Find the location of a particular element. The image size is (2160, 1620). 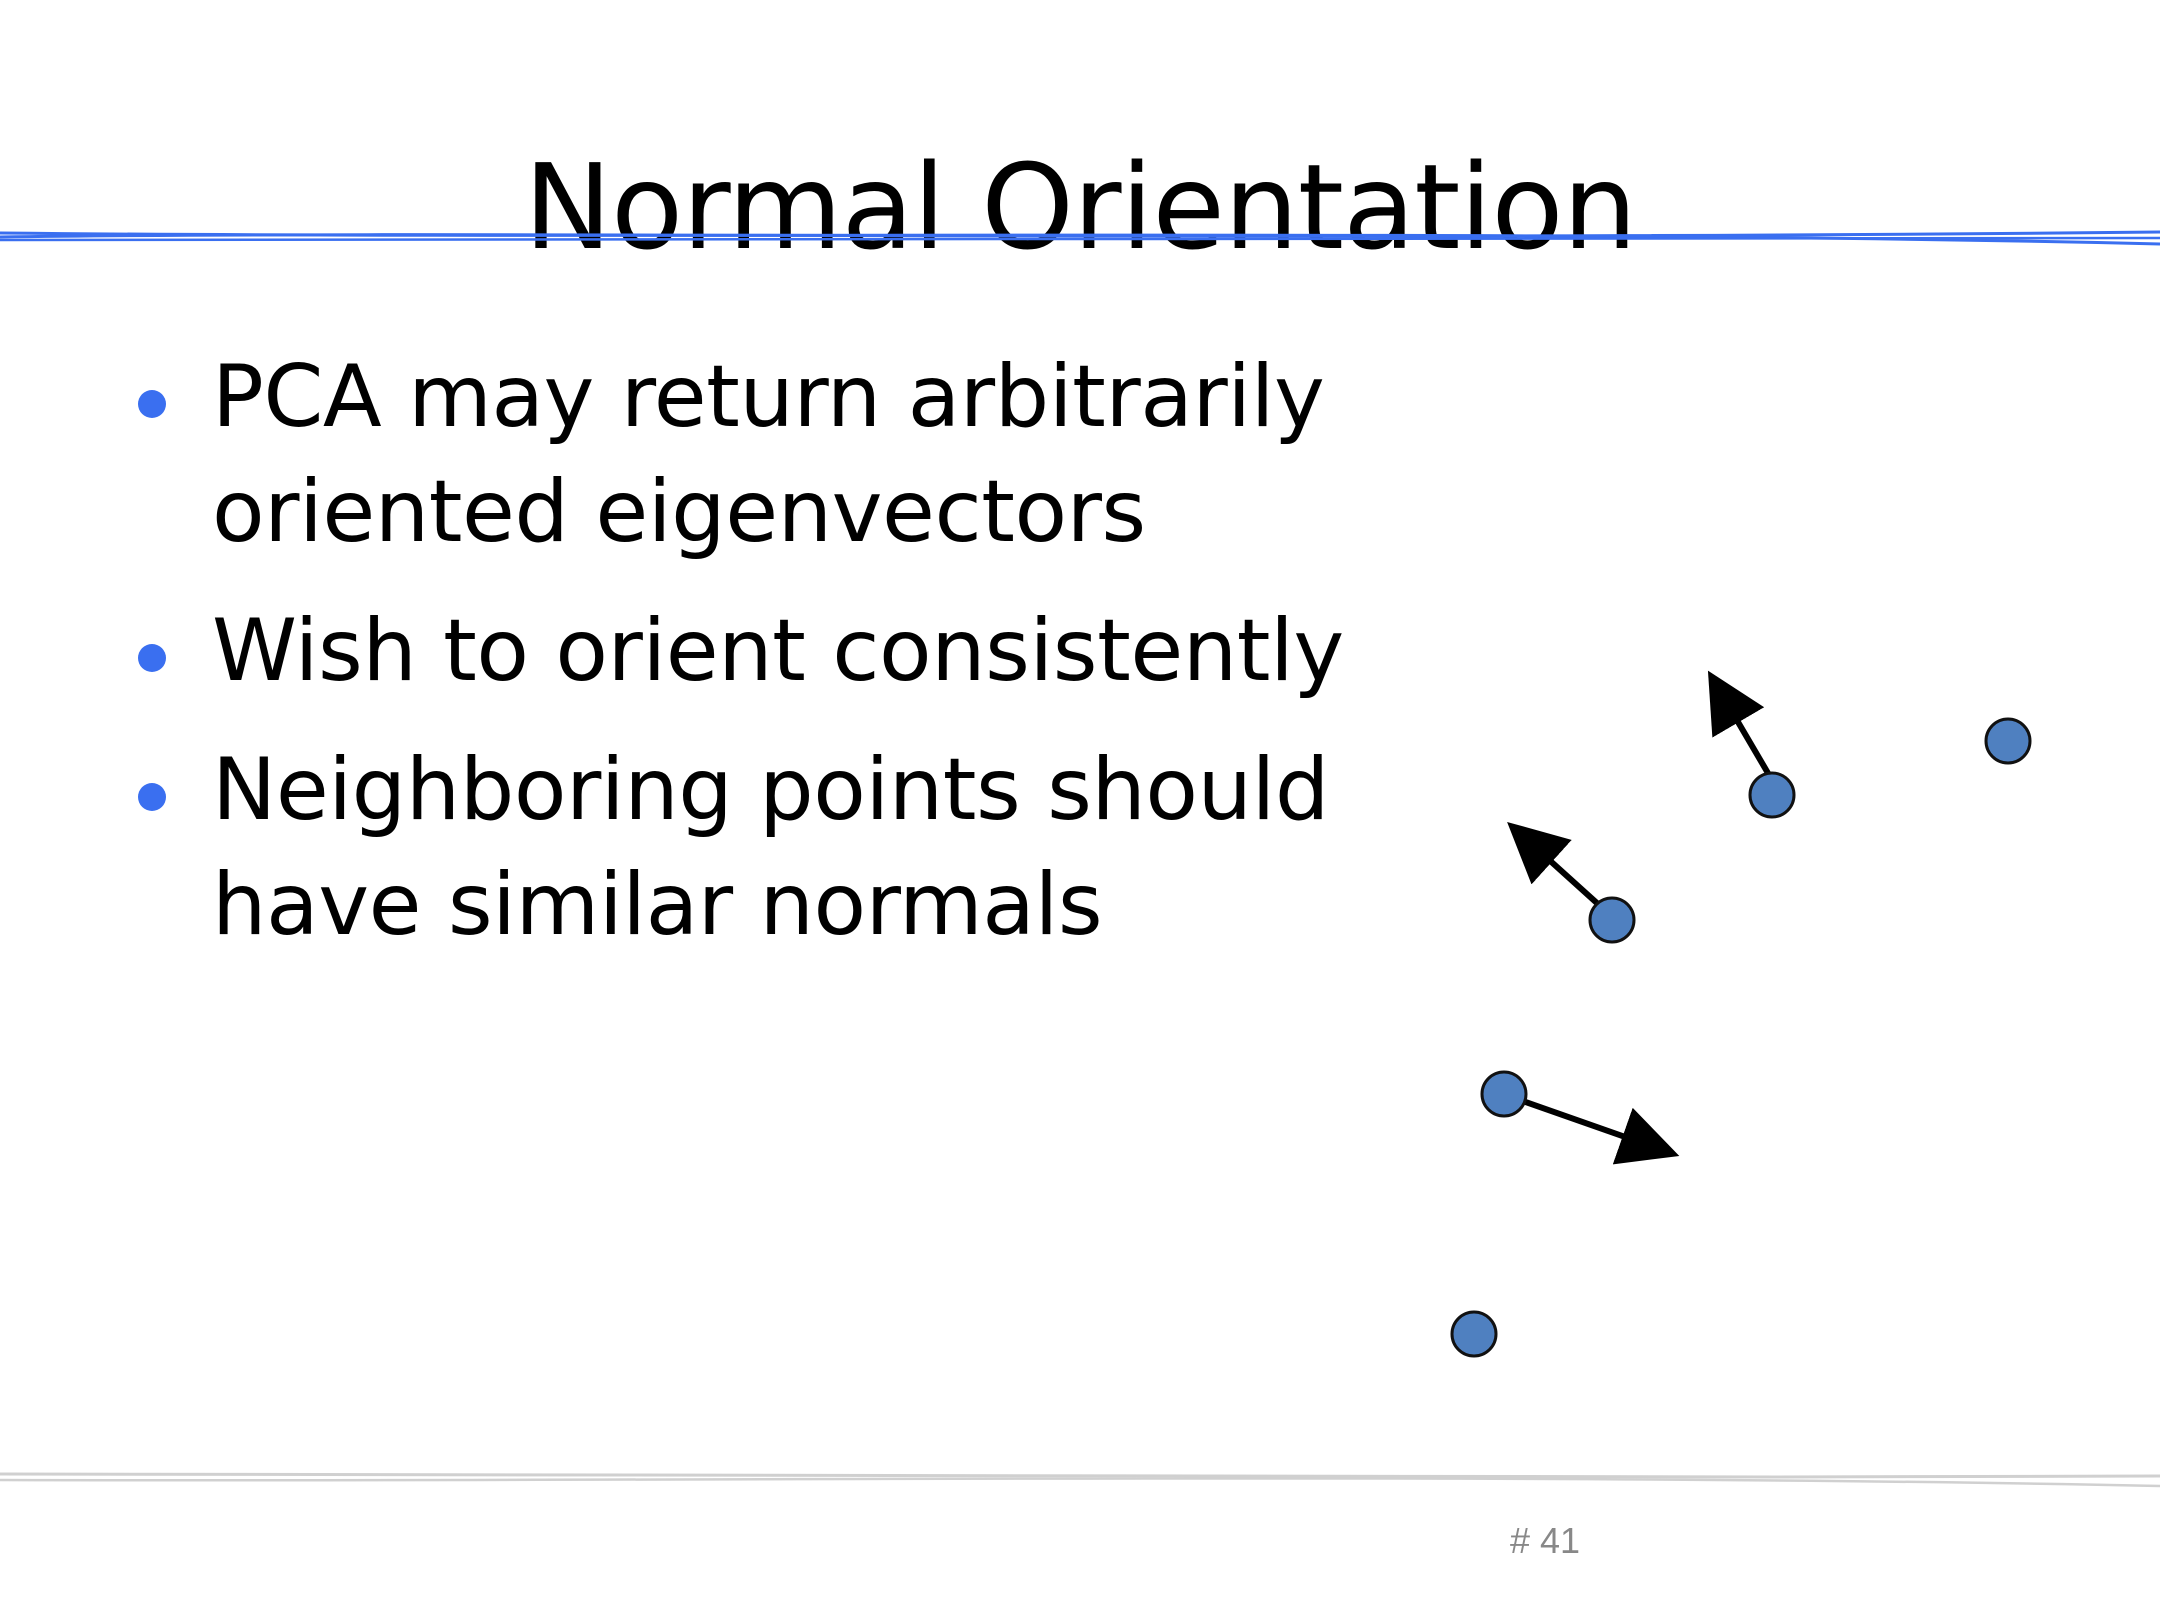

footer-rule is located at coordinates (1080, 1479).